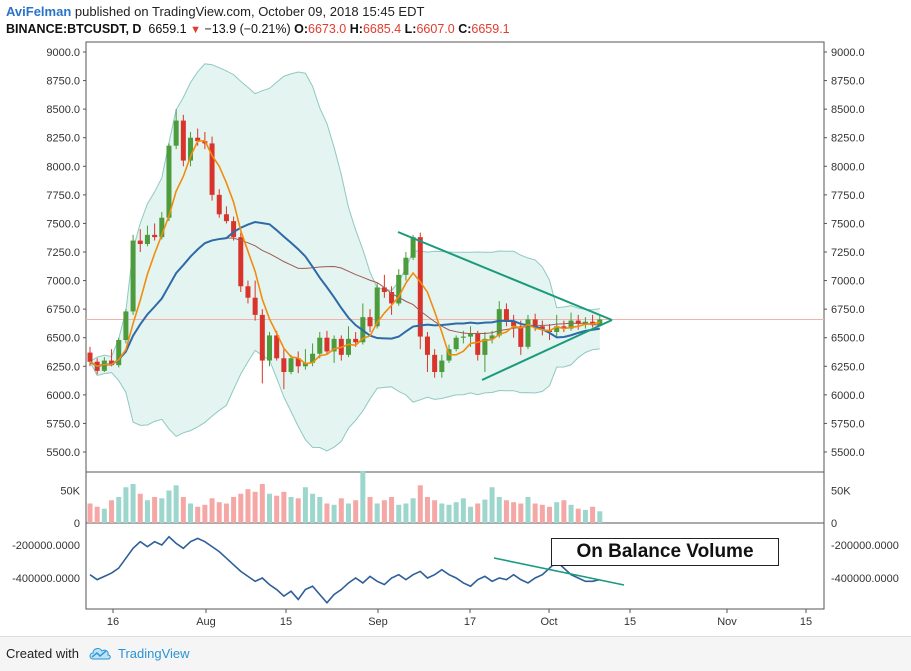 The width and height of the screenshot is (911, 671). What do you see at coordinates (848, 339) in the screenshot?
I see `price-axis-label-right: 6500.0` at bounding box center [848, 339].